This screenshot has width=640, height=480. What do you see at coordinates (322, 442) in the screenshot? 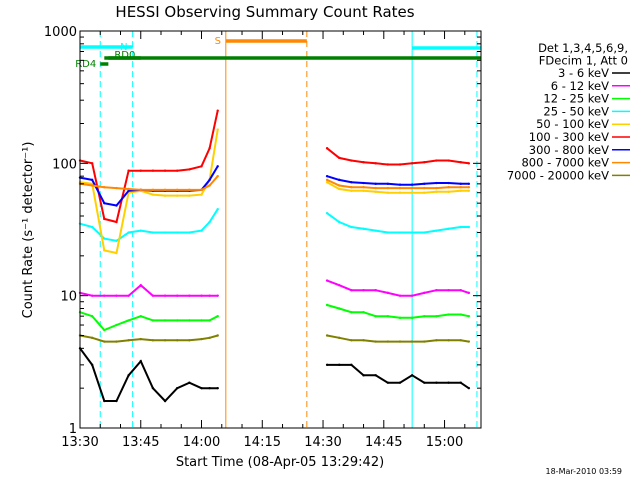
I see `x-tick-label: 14:30` at bounding box center [322, 442].